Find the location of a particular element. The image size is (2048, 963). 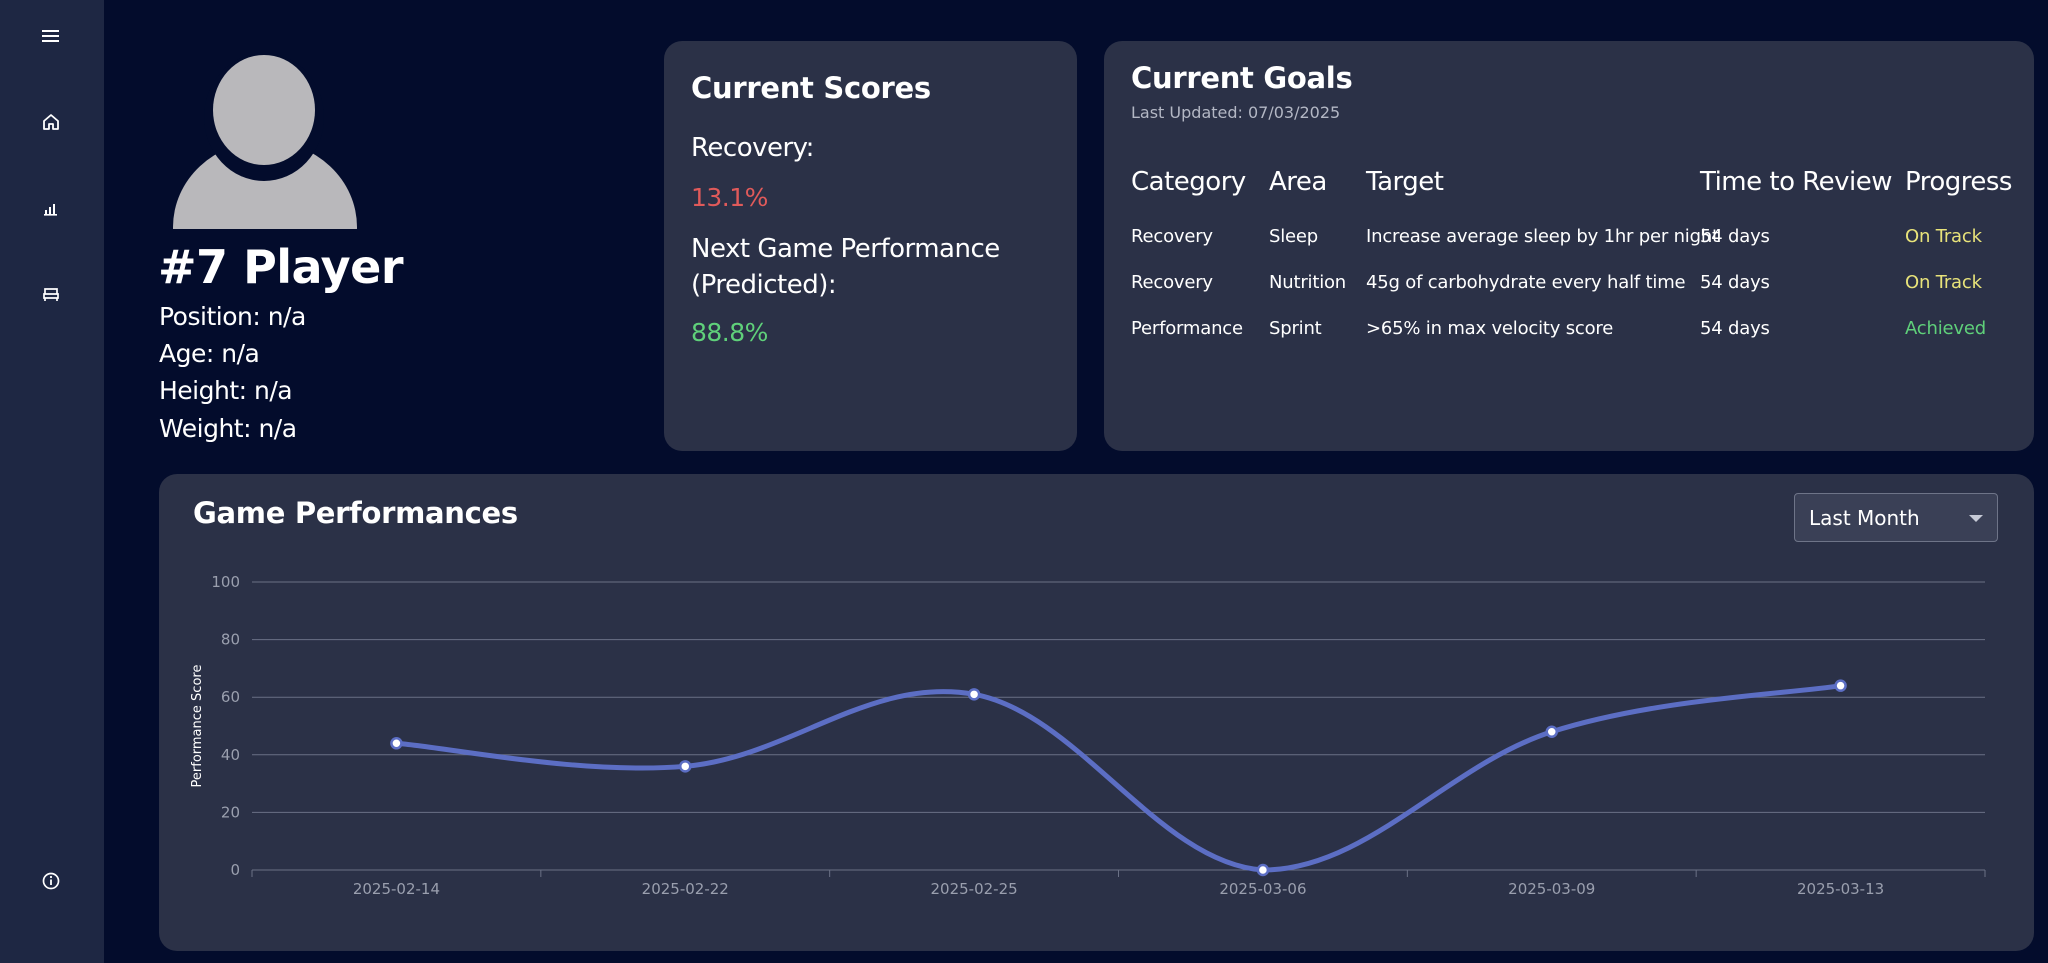

header-category: Category is located at coordinates (1188, 182).